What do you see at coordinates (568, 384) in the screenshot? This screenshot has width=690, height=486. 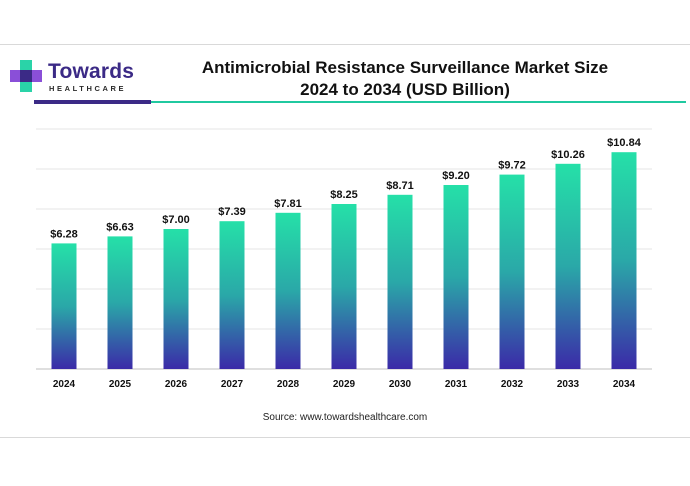 I see `x-tick-label-2033: 2033` at bounding box center [568, 384].